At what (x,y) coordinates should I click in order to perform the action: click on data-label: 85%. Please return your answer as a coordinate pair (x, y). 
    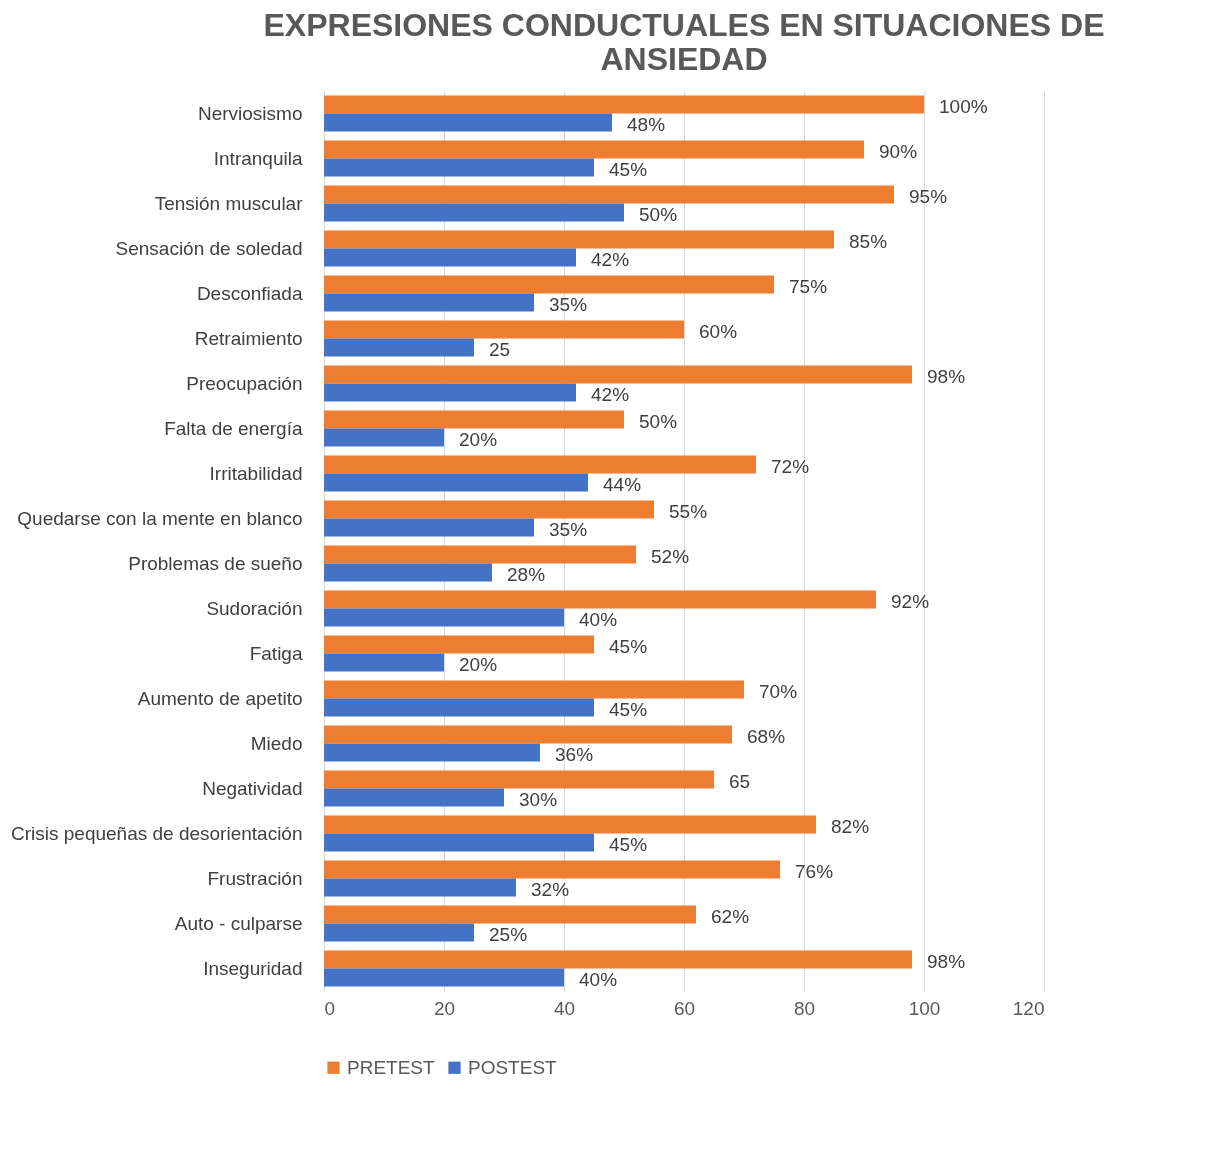
    Looking at the image, I should click on (868, 241).